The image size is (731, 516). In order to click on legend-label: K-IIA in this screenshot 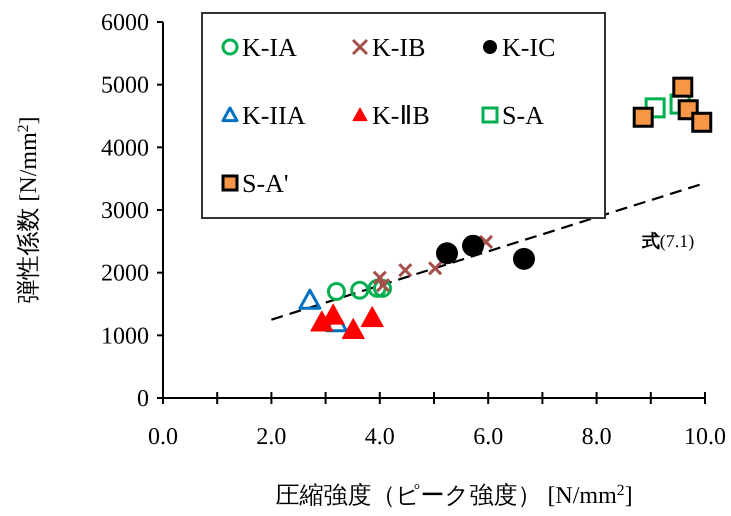, I will do `click(274, 115)`.